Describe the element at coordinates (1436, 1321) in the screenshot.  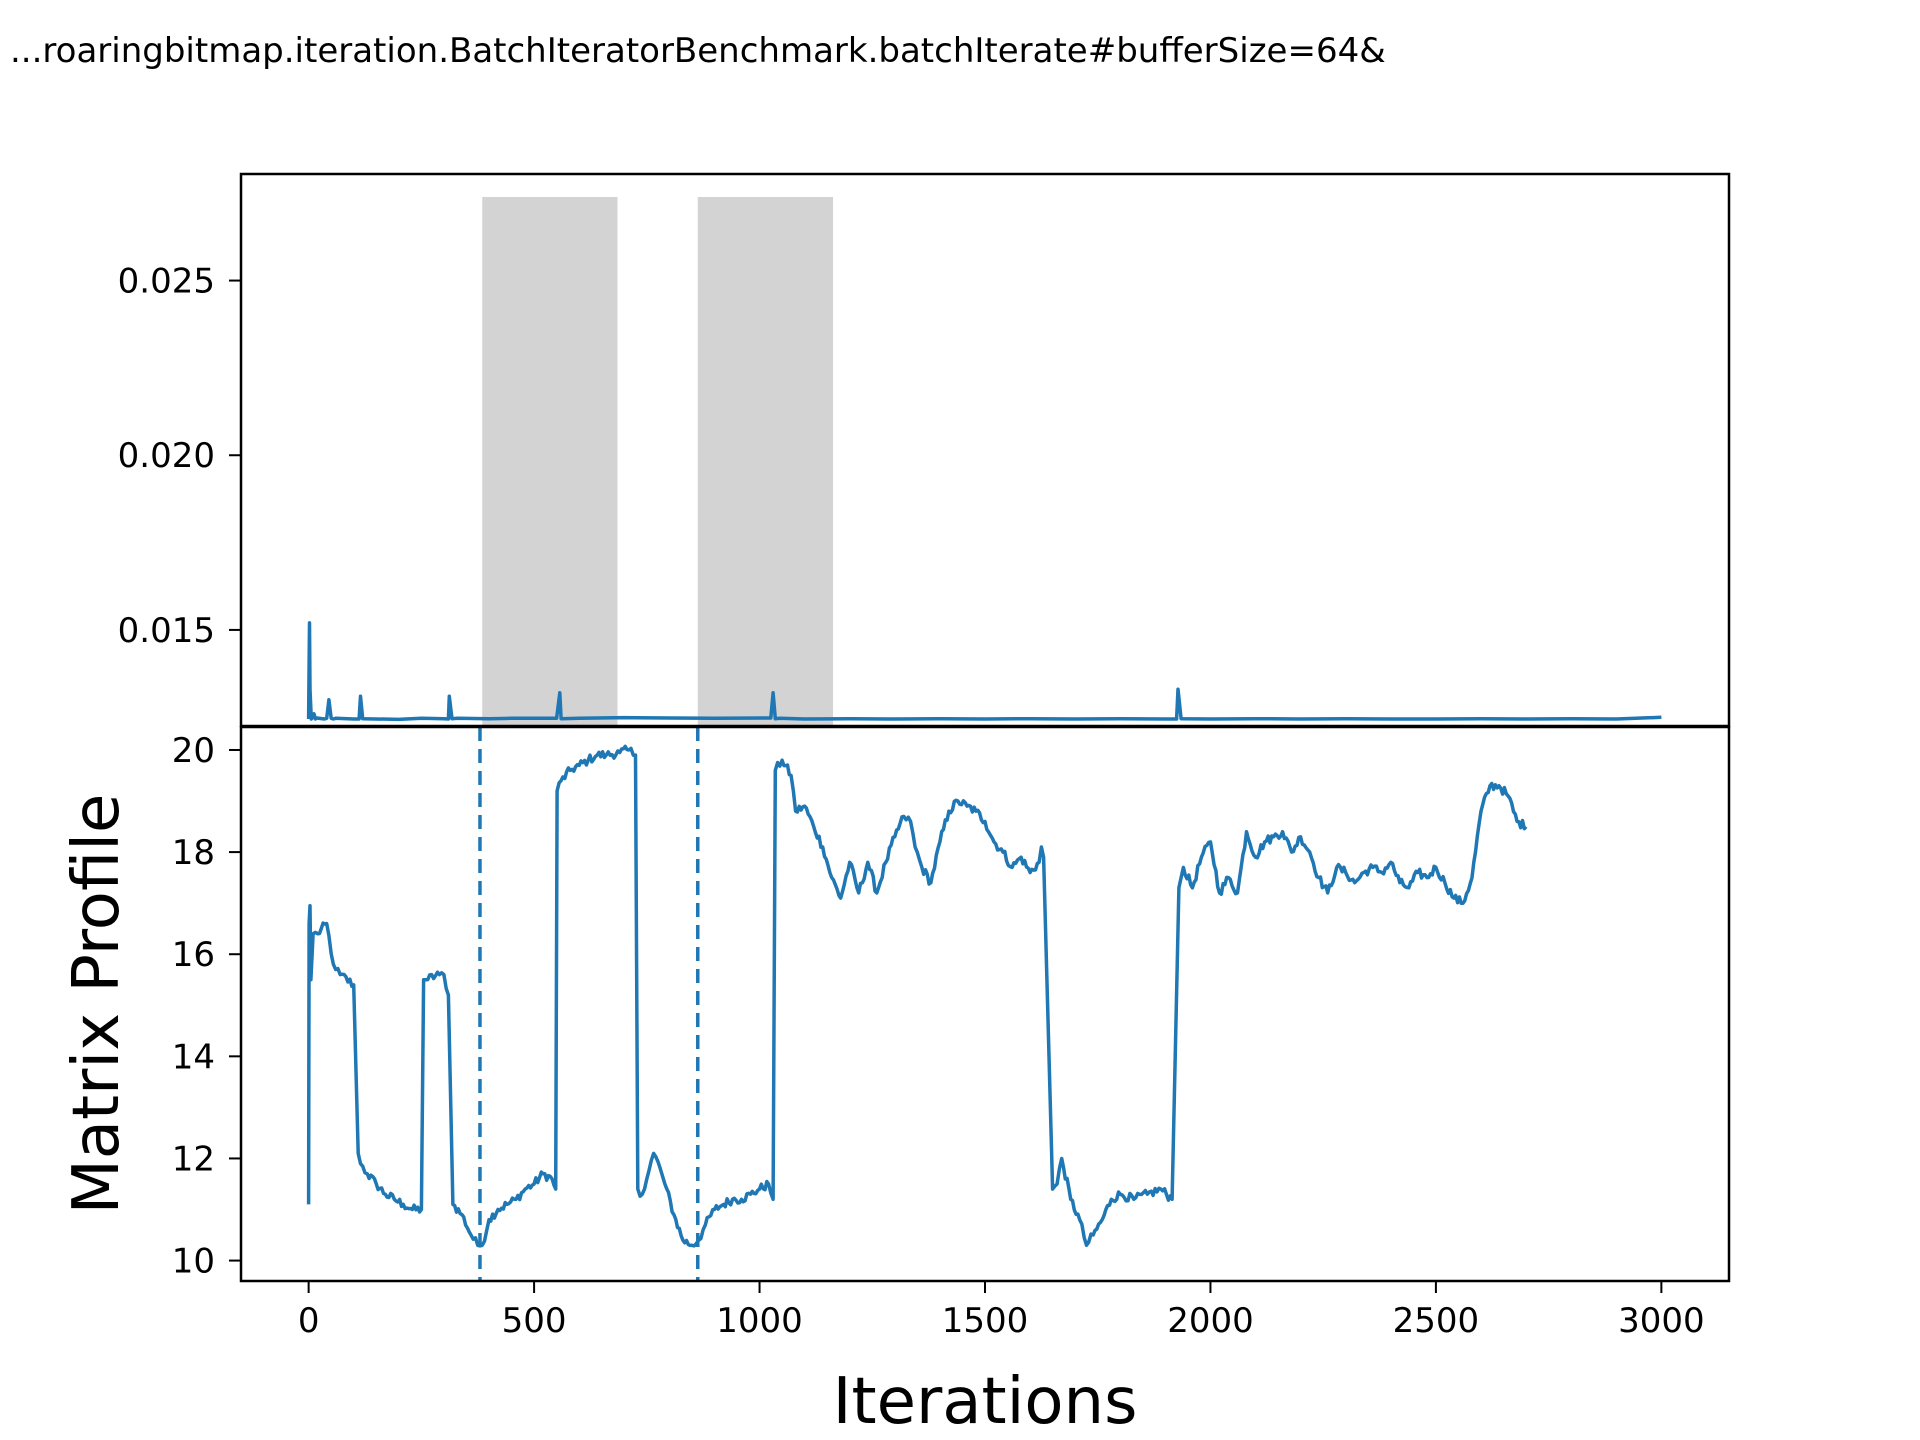
I see `xtick-label: 2500` at that location.